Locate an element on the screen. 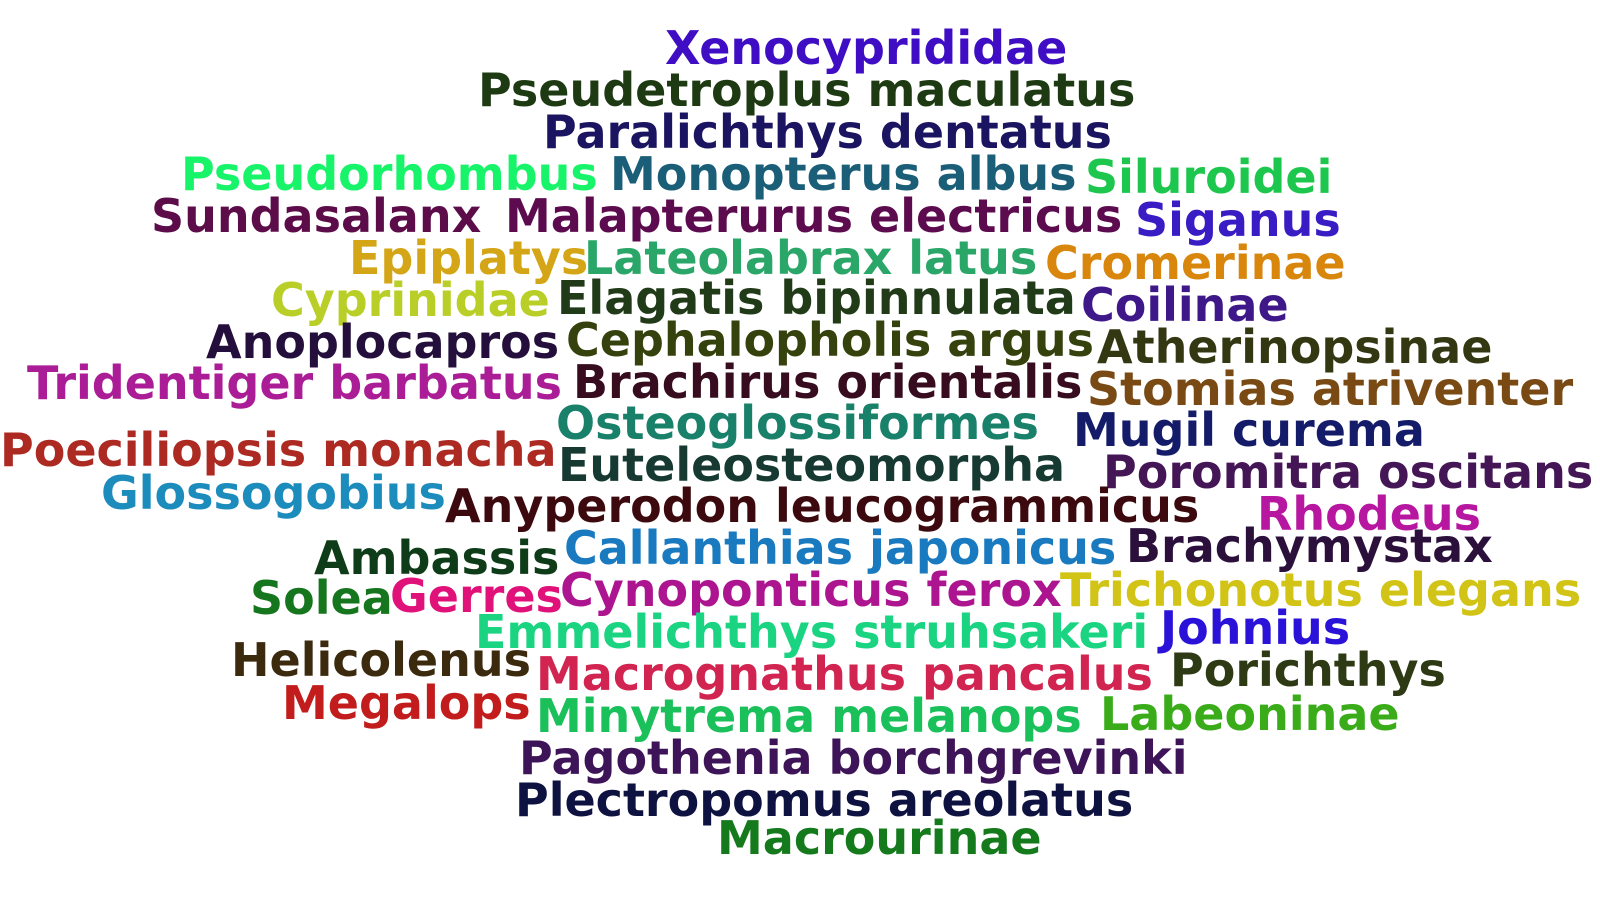  word: Mugil curema is located at coordinates (1249, 430).